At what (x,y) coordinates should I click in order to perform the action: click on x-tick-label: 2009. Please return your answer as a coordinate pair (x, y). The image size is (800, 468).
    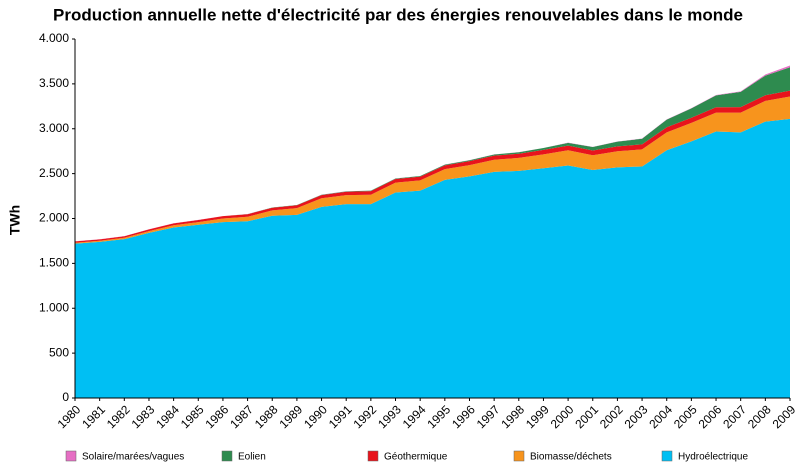
    Looking at the image, I should click on (784, 416).